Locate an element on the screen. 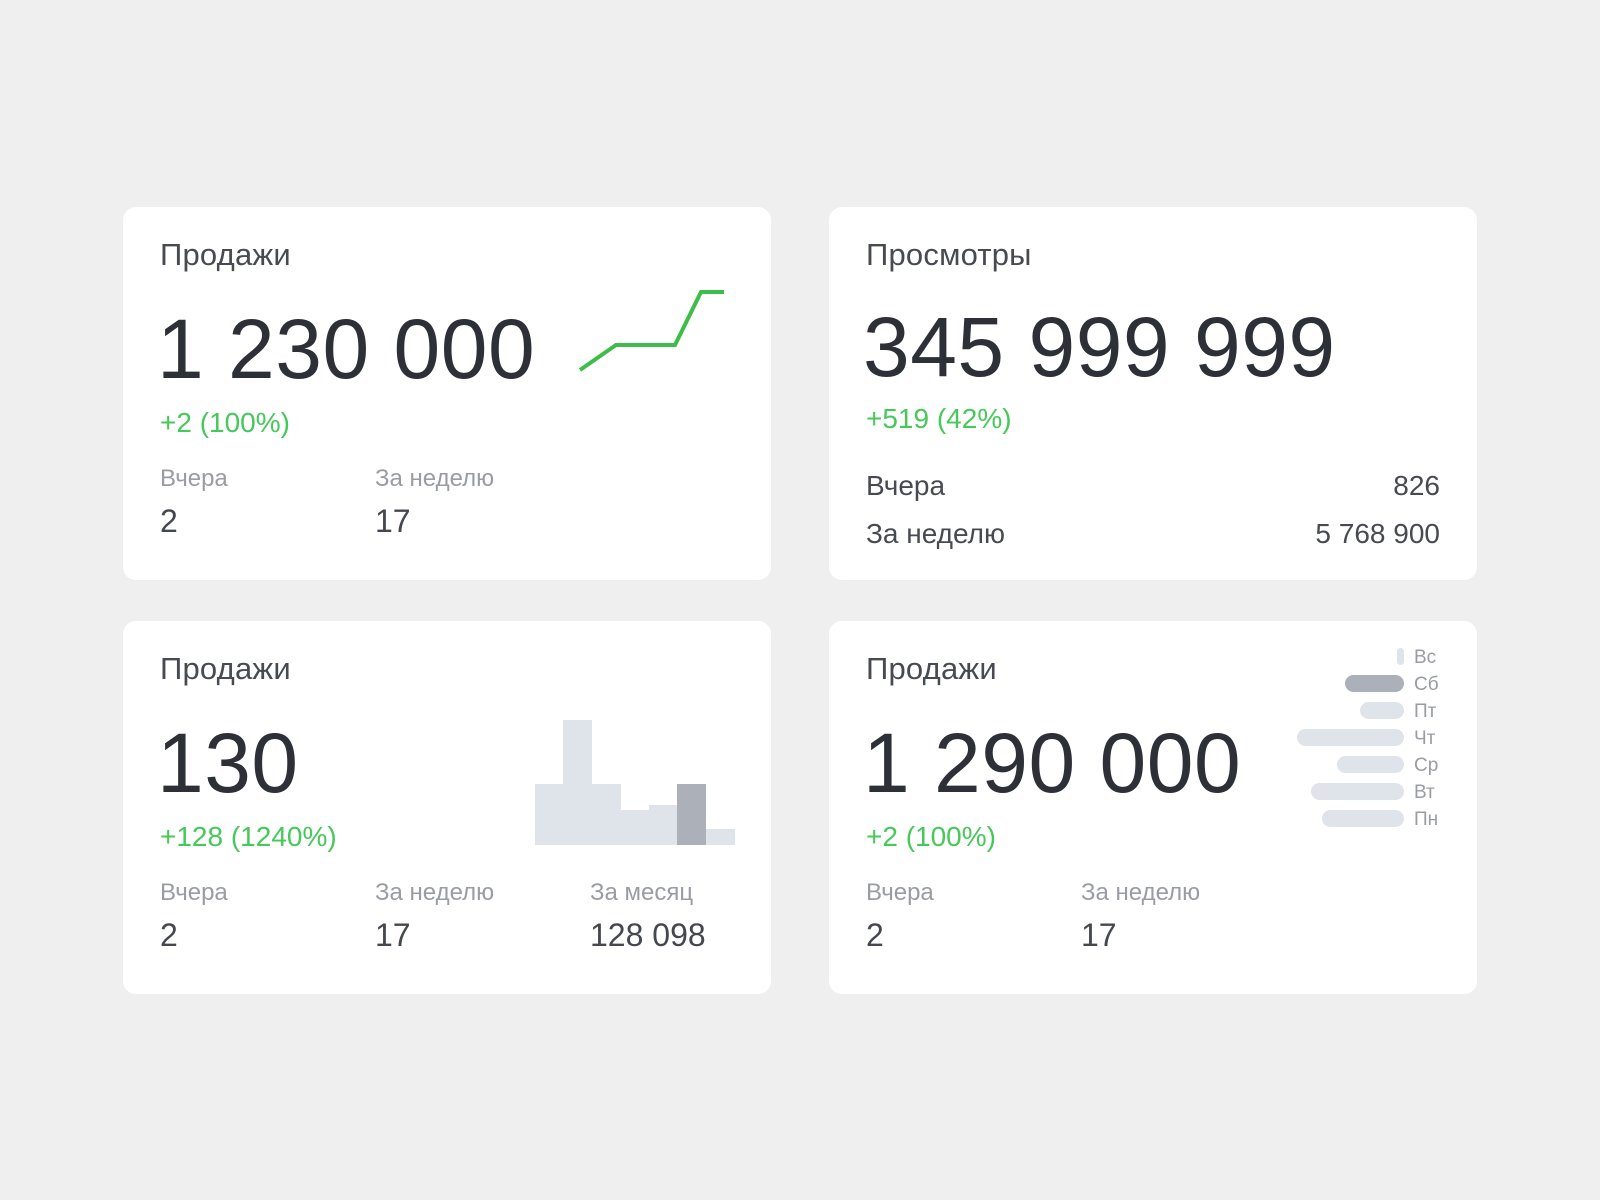 This screenshot has width=1600, height=1200. row-value: 826 is located at coordinates (1416, 485).